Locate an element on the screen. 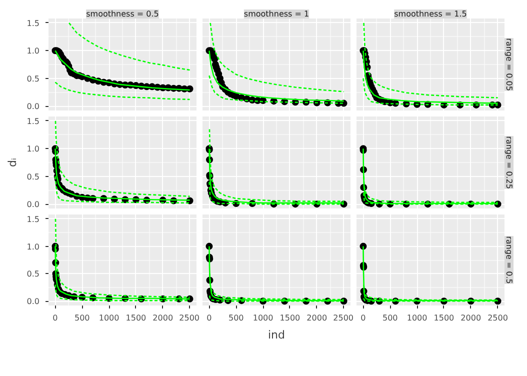  chart-title: smoothness = 1.5 is located at coordinates (430, 14).